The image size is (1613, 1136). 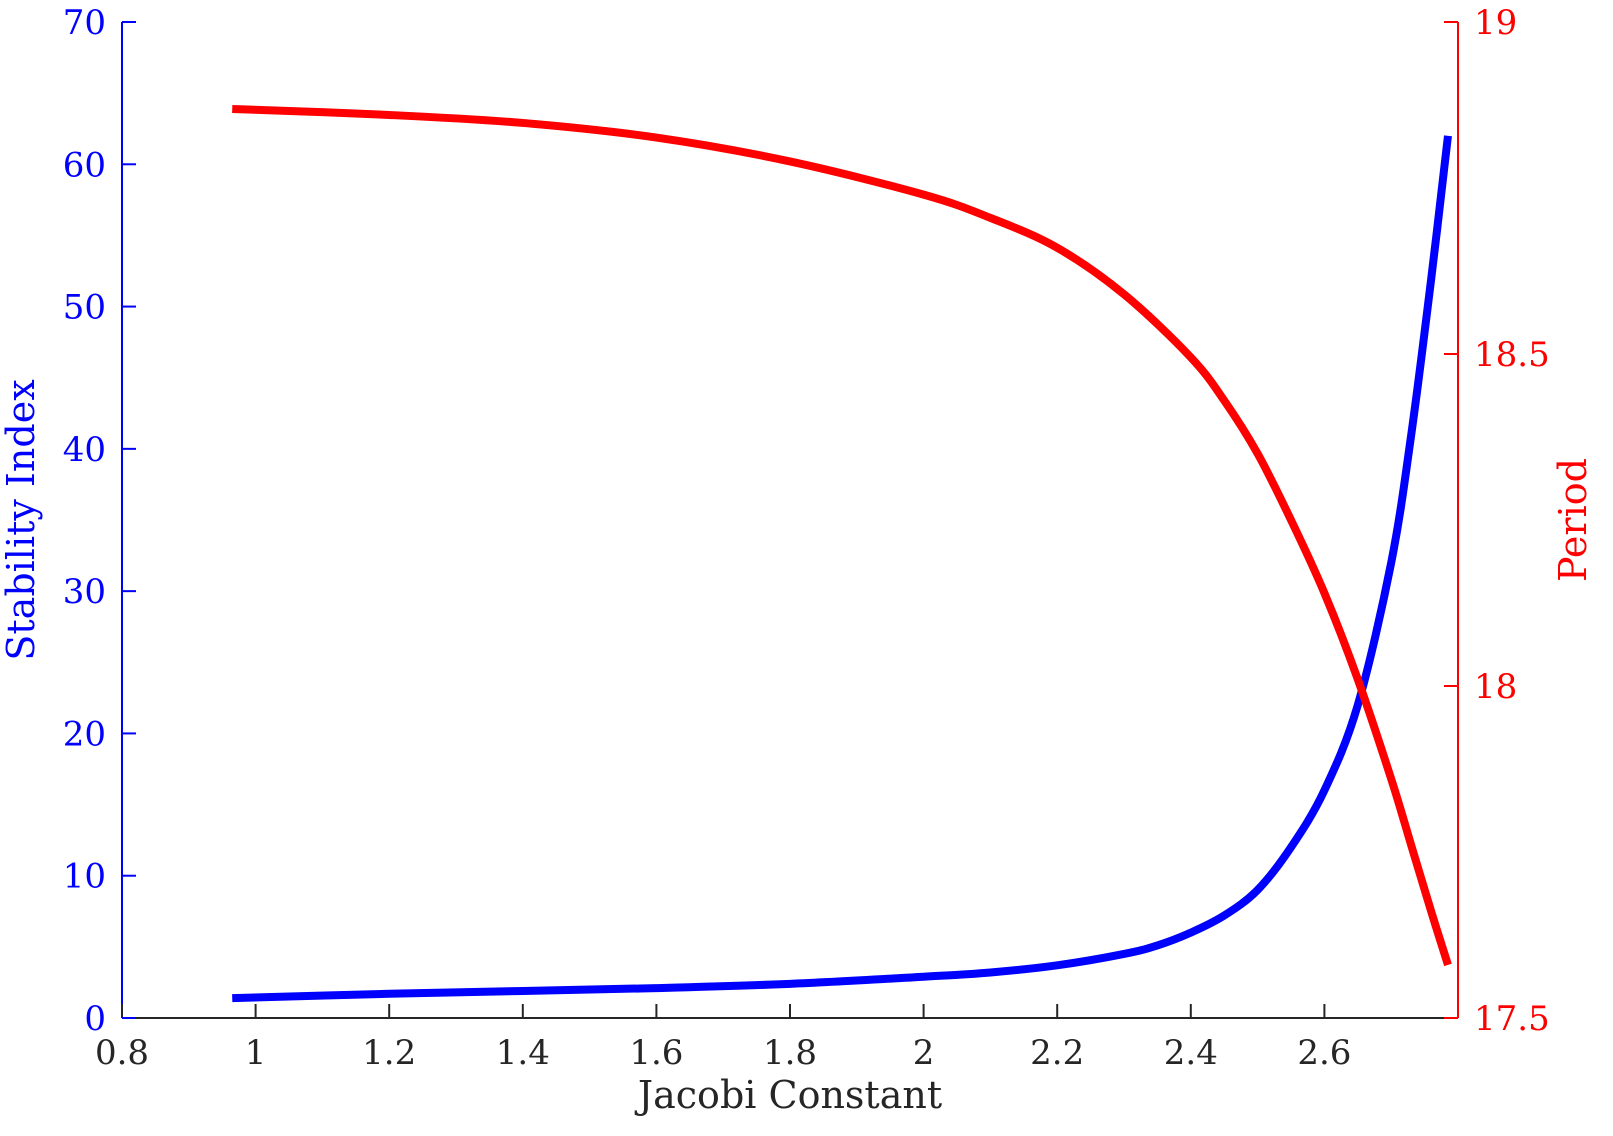 What do you see at coordinates (1191, 1053) in the screenshot?
I see `x-tick-label: 2.4` at bounding box center [1191, 1053].